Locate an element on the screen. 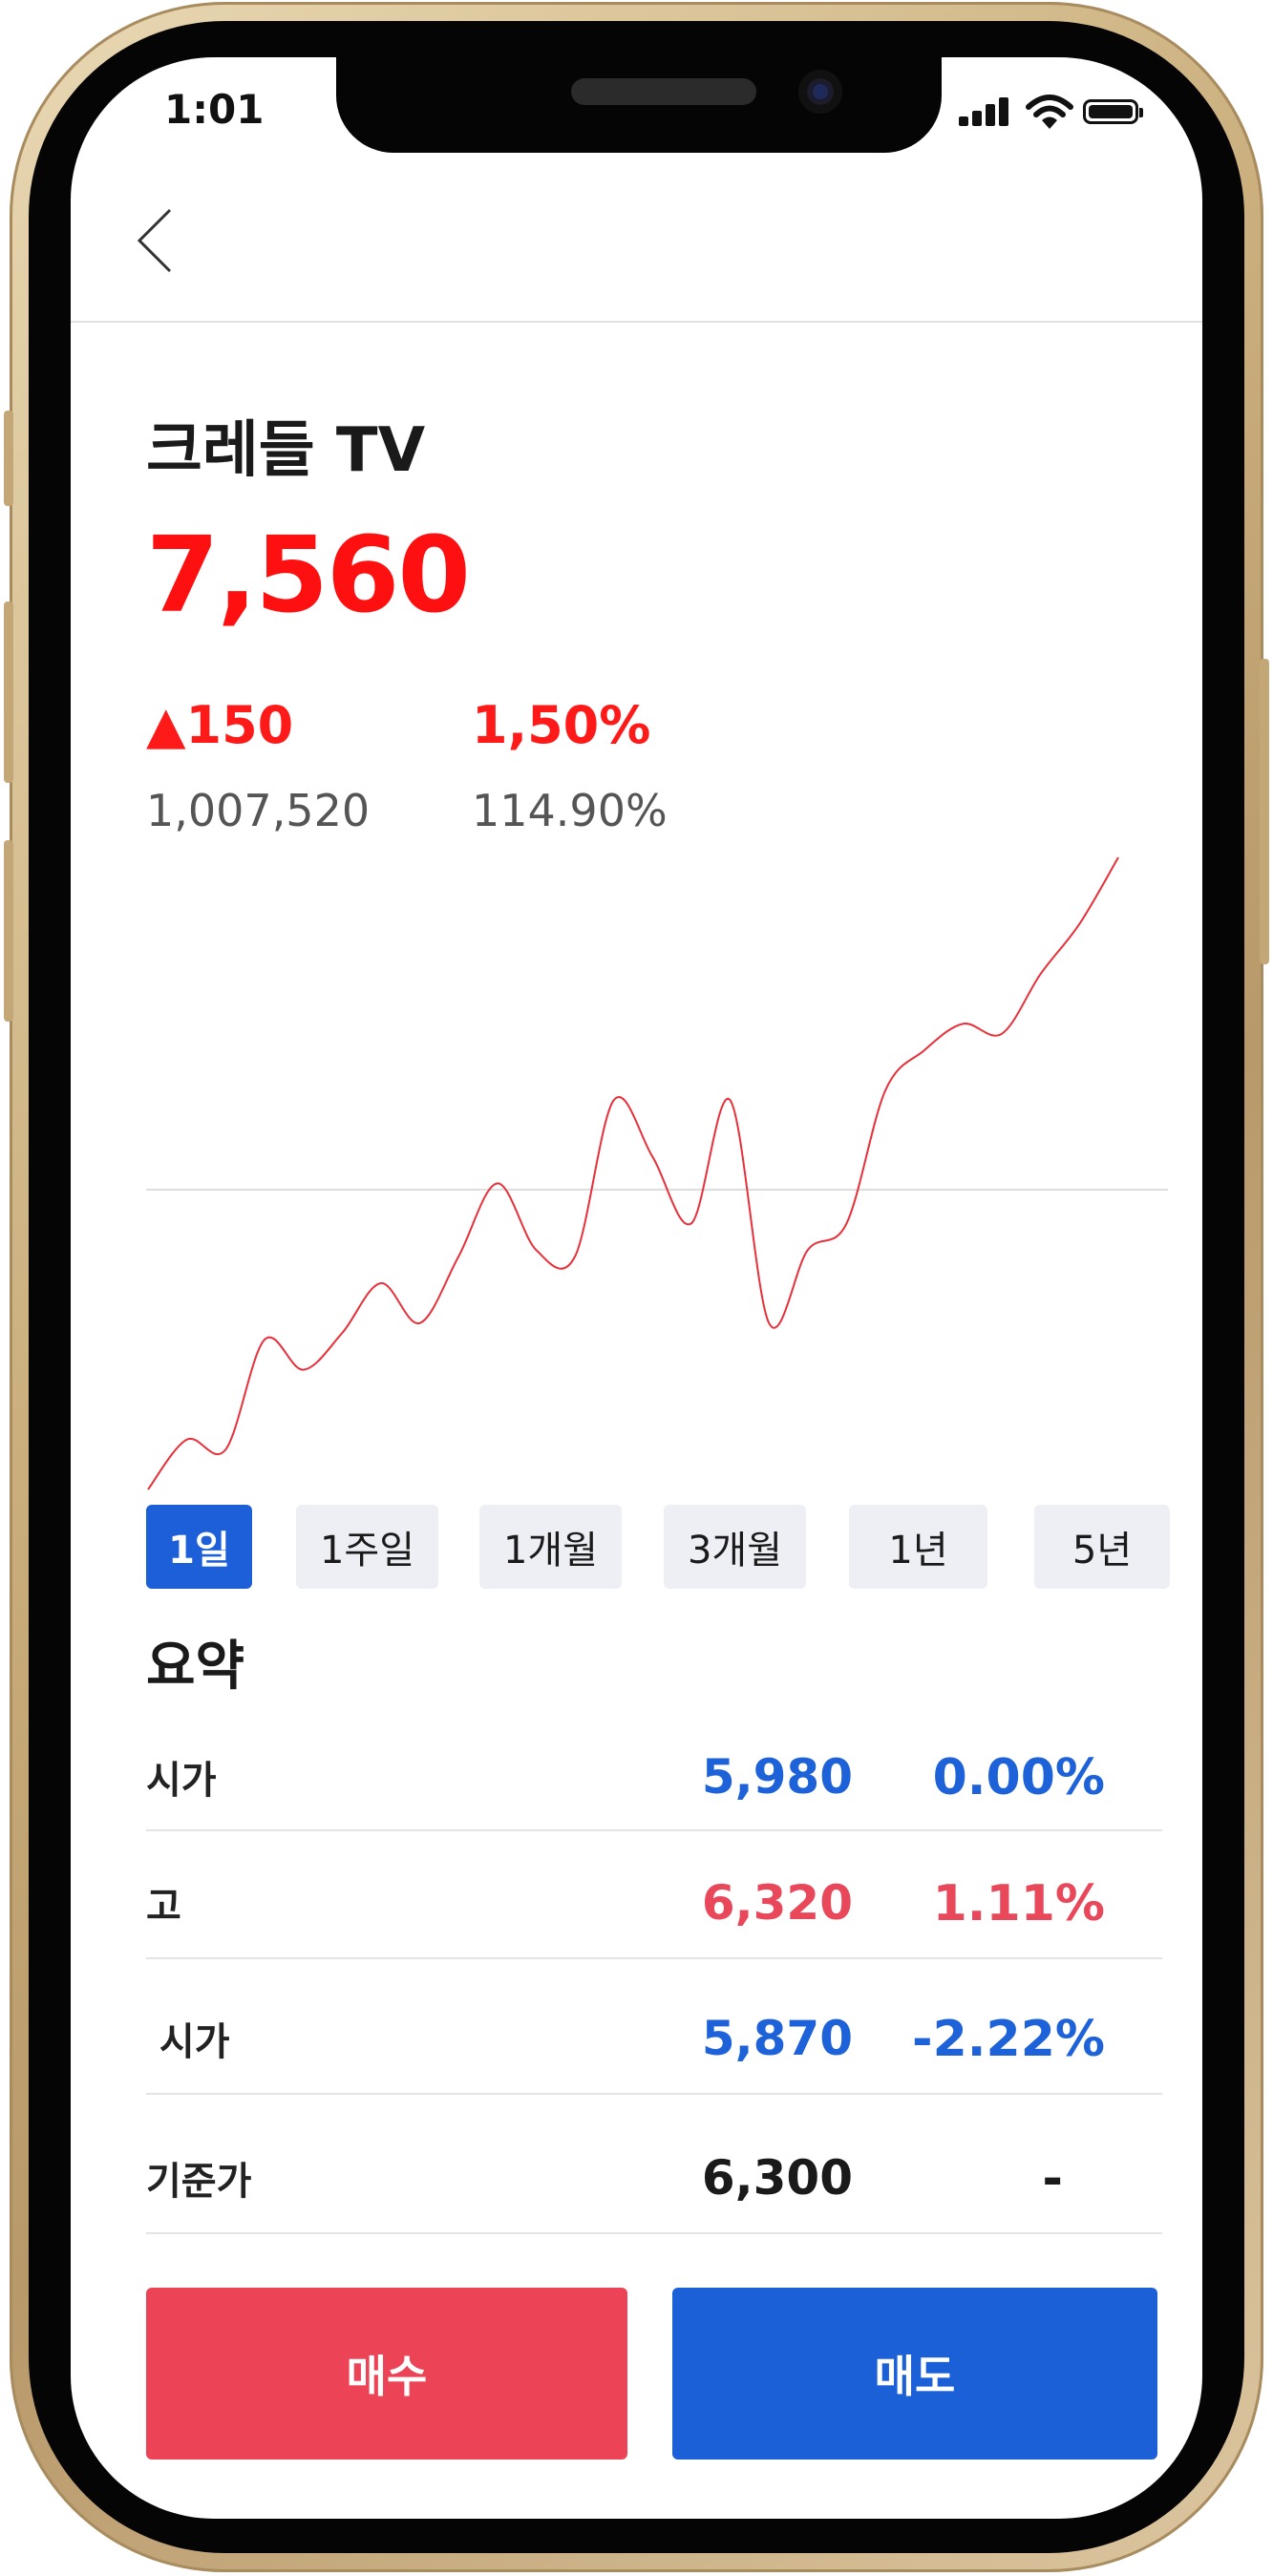 The width and height of the screenshot is (1273, 2576). summary-percent: -2.22% is located at coordinates (1009, 2039).